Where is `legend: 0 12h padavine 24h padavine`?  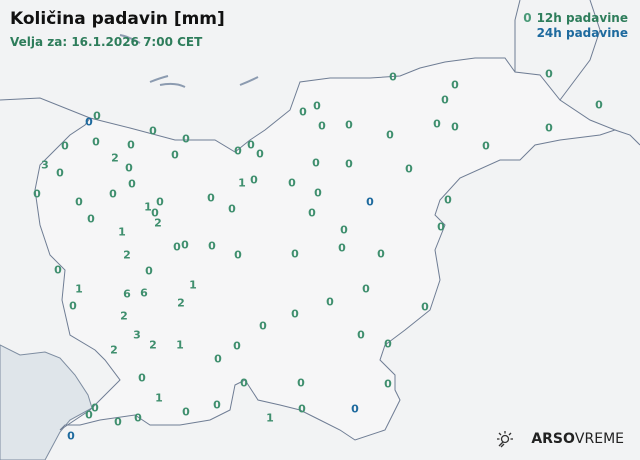
legend: 0 12h padavine 24h padavine is located at coordinates (575, 26).